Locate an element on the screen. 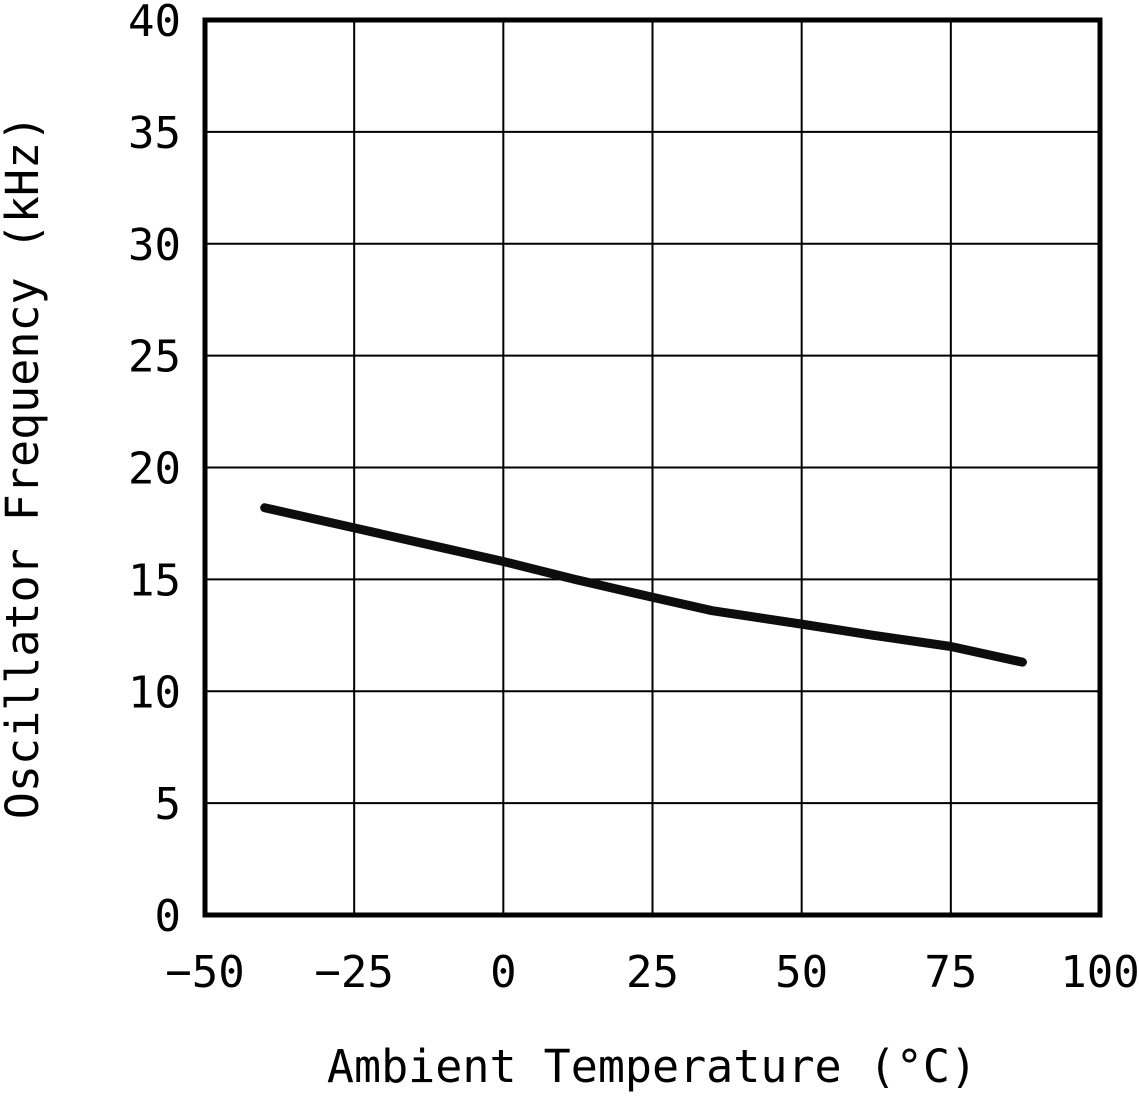 Image resolution: width=1139 pixels, height=1105 pixels. x-tick-label: 0 is located at coordinates (503, 972).